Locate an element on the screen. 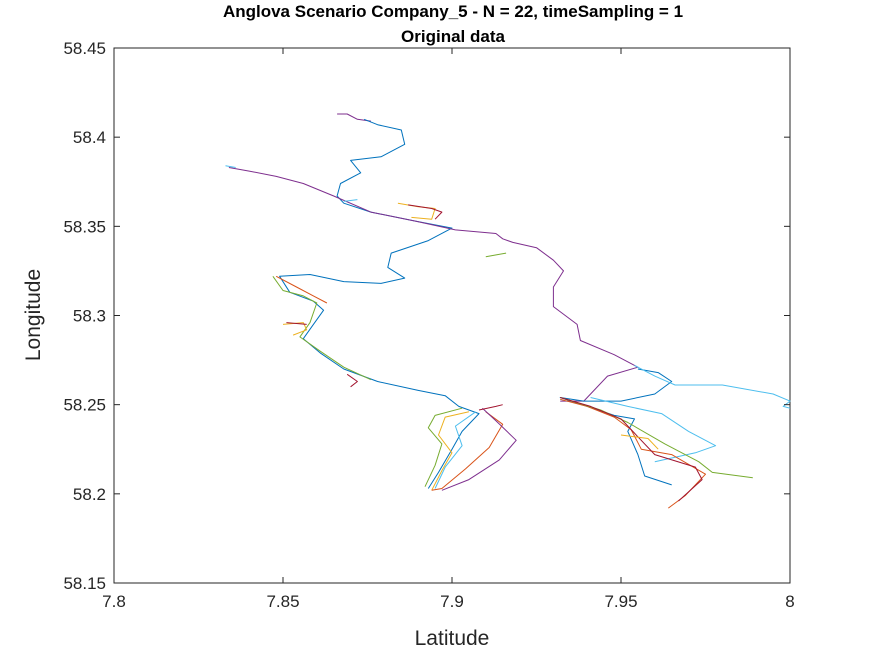 This screenshot has height=656, width=875. x-tick-label: 8 is located at coordinates (789, 601).